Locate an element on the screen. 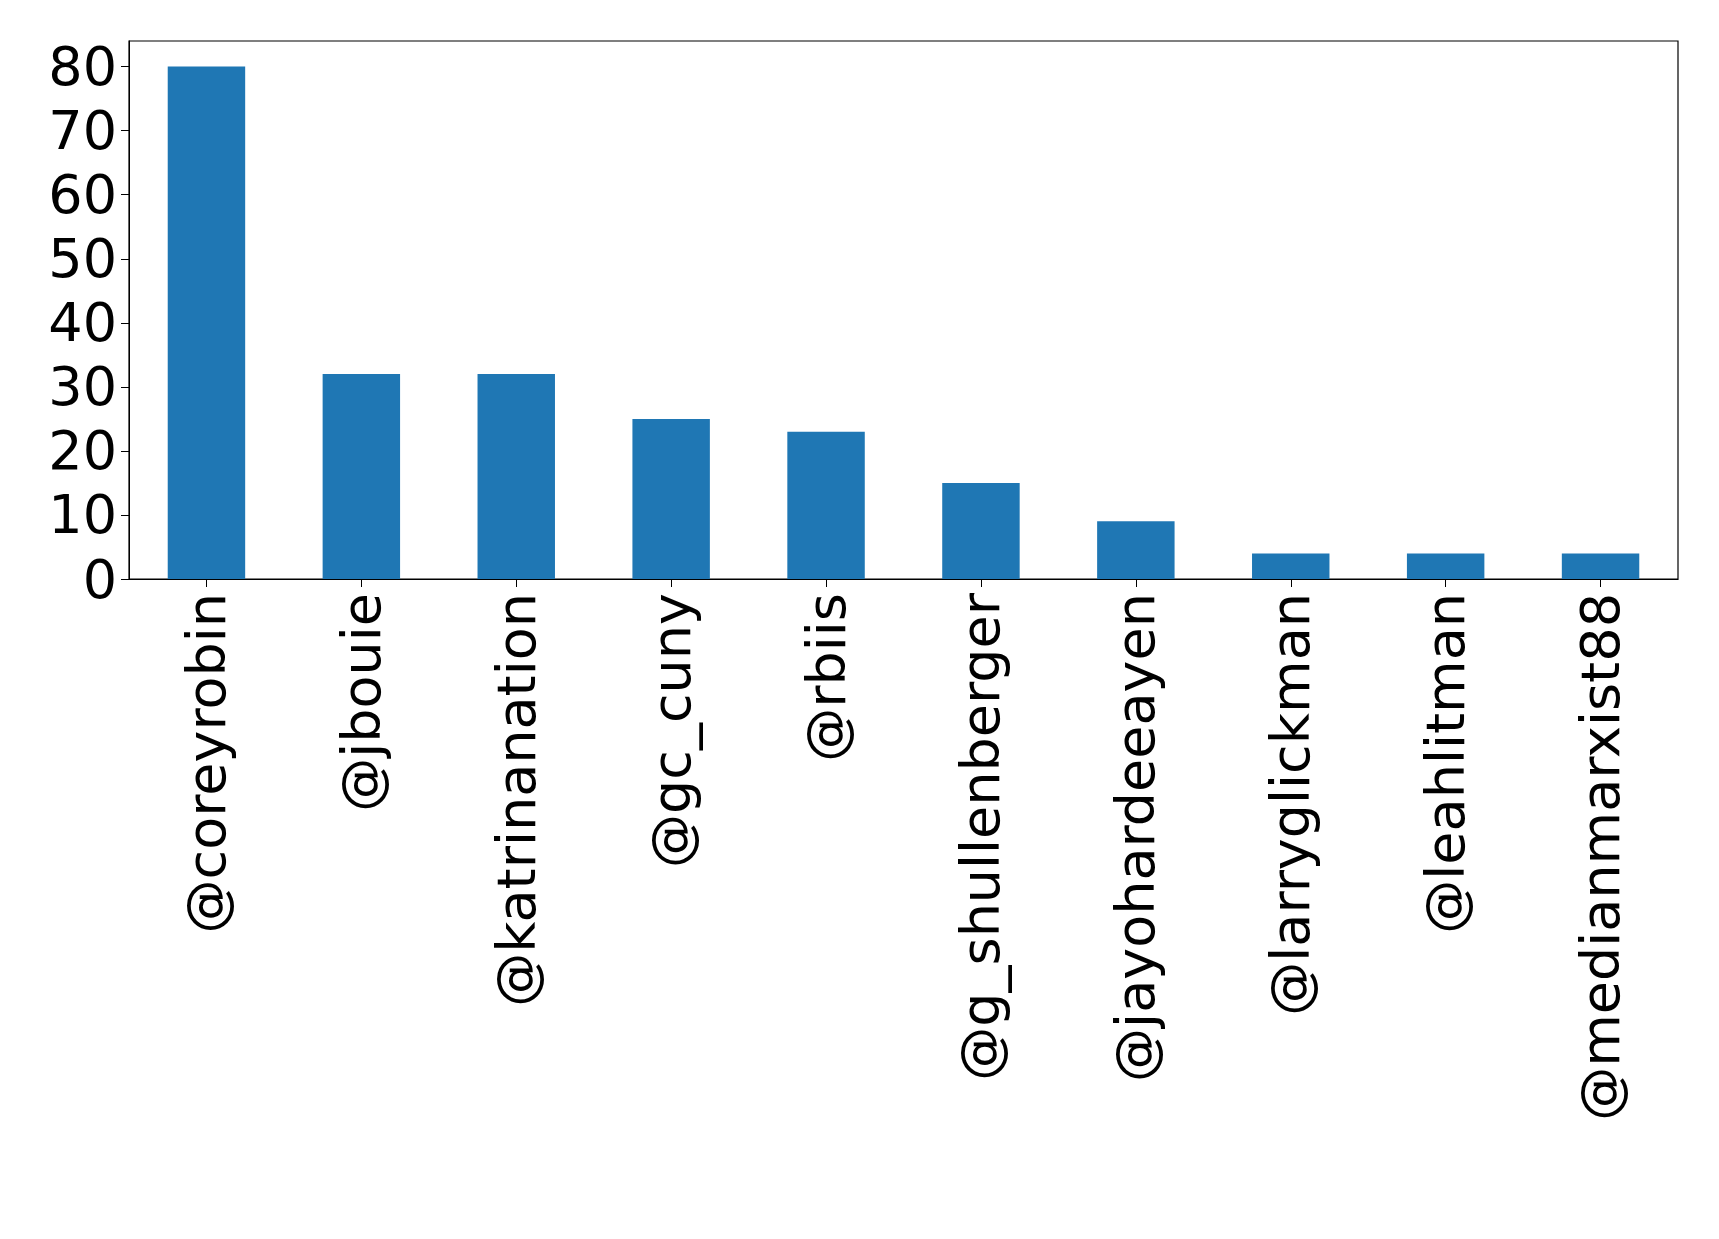 This screenshot has width=1719, height=1239. y-tick-label: 60 is located at coordinates (82, 195).